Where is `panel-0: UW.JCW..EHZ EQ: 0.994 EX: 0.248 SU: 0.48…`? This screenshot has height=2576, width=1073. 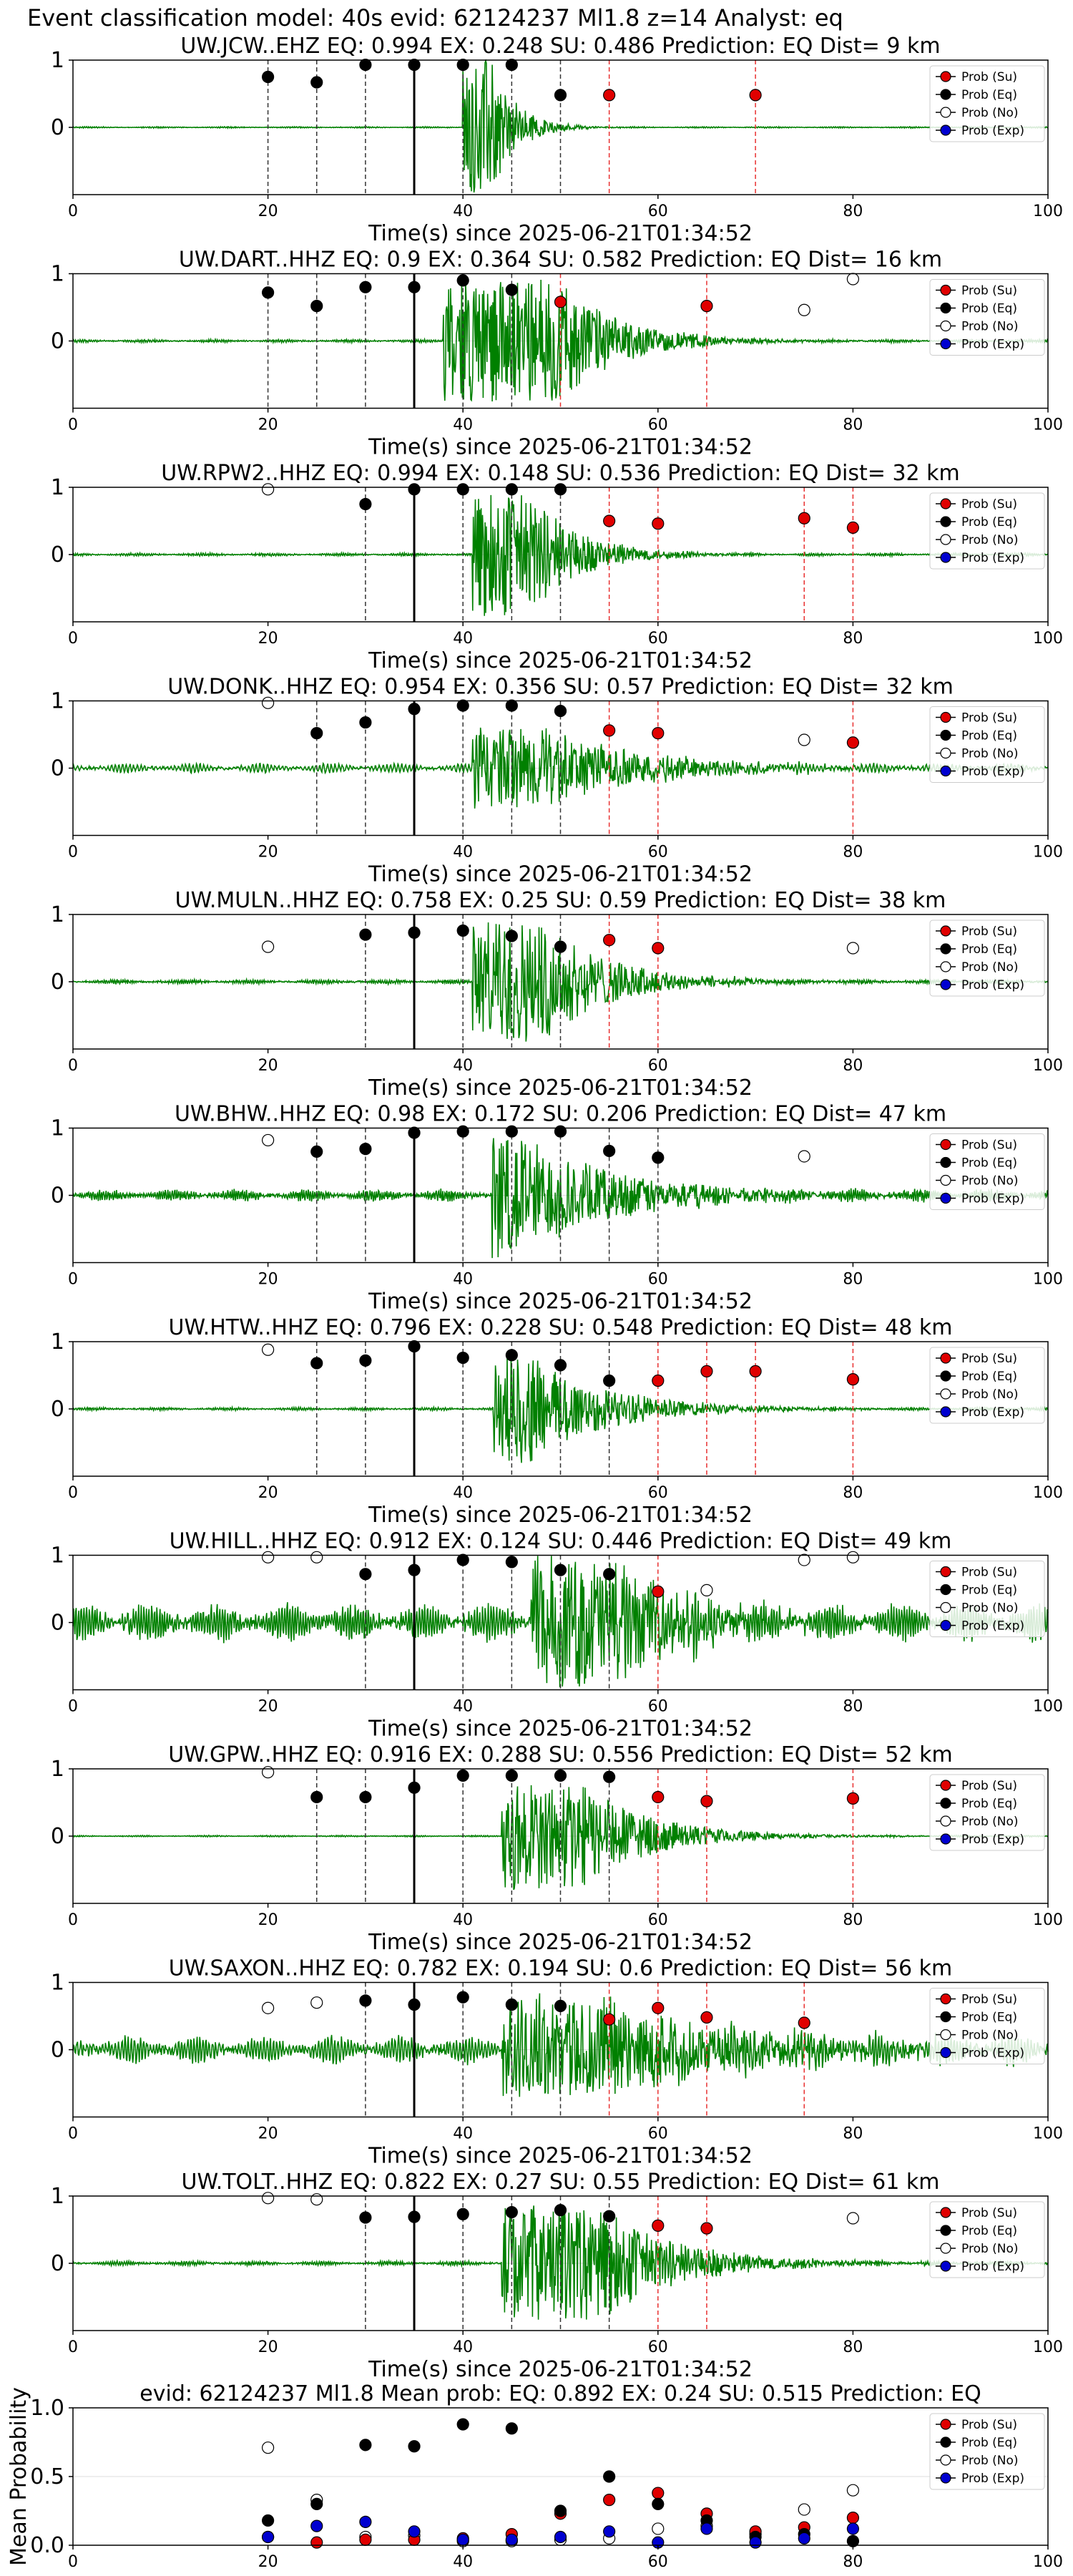
panel-0: UW.JCW..EHZ EQ: 0.994 EX: 0.248 SU: 0.48… is located at coordinates (557, 140).